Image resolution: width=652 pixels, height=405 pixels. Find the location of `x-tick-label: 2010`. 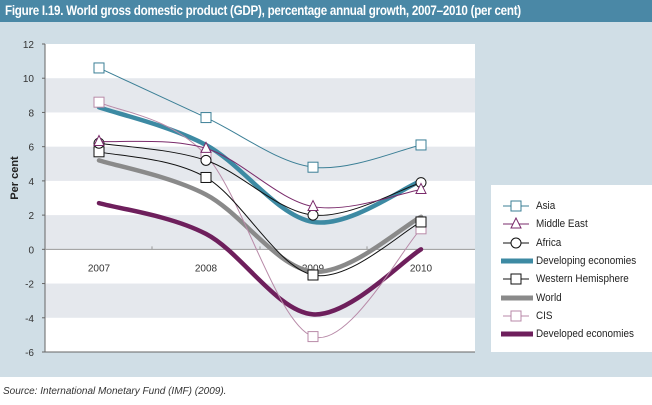

x-tick-label: 2010 is located at coordinates (421, 268).